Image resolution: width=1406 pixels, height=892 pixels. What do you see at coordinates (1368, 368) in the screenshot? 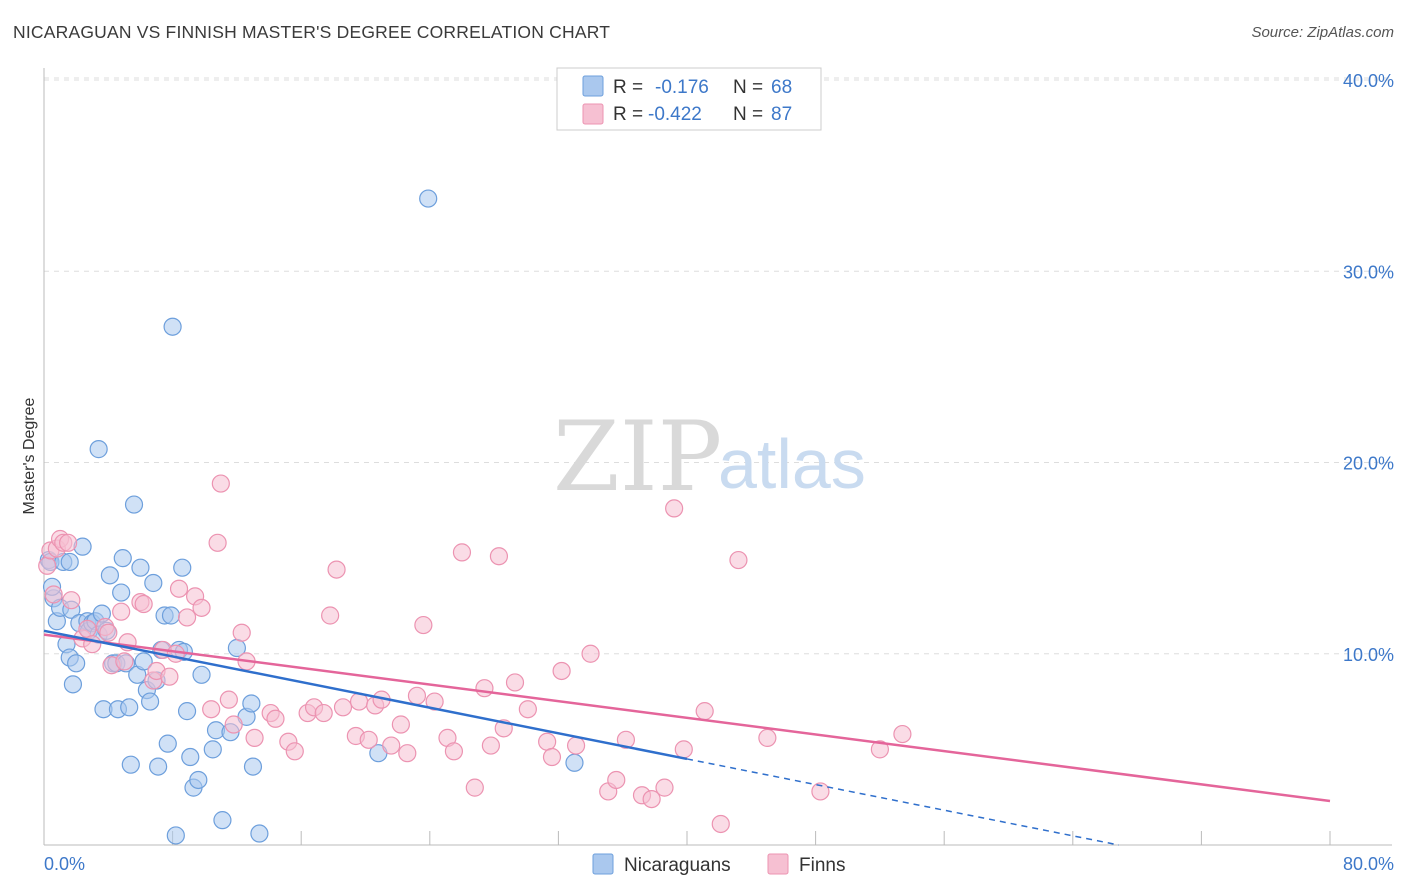
I see `y-axis-tick-labels: 10.0% 20.0% 30.0% 40.0%` at bounding box center [1368, 368].